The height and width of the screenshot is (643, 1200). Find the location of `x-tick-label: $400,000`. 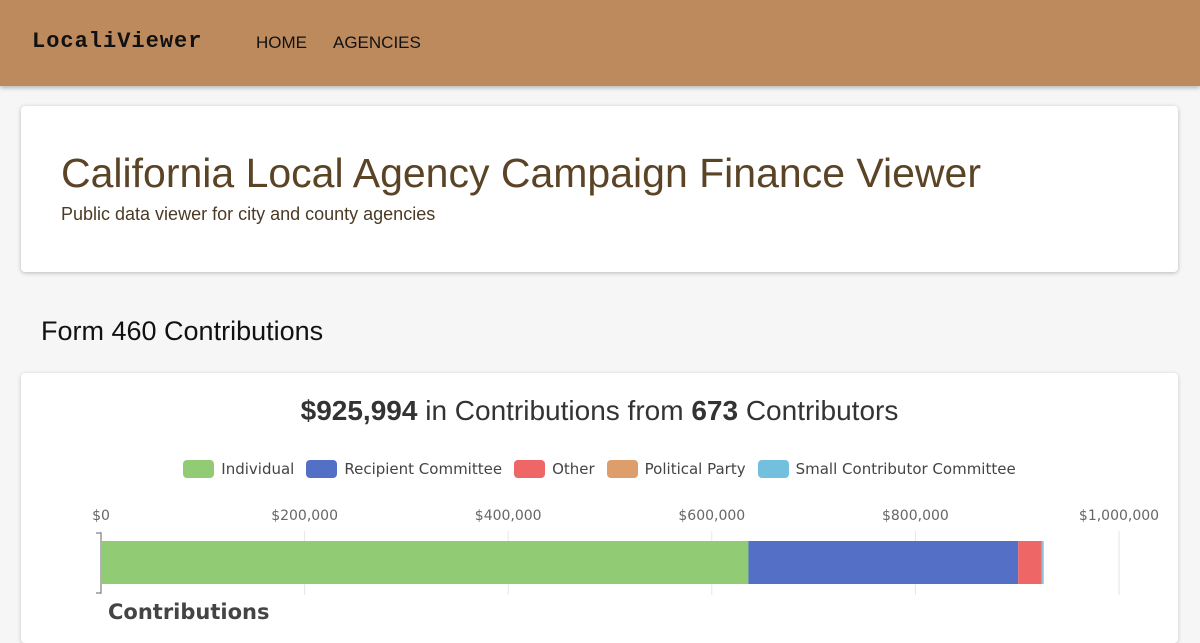

x-tick-label: $400,000 is located at coordinates (508, 516).